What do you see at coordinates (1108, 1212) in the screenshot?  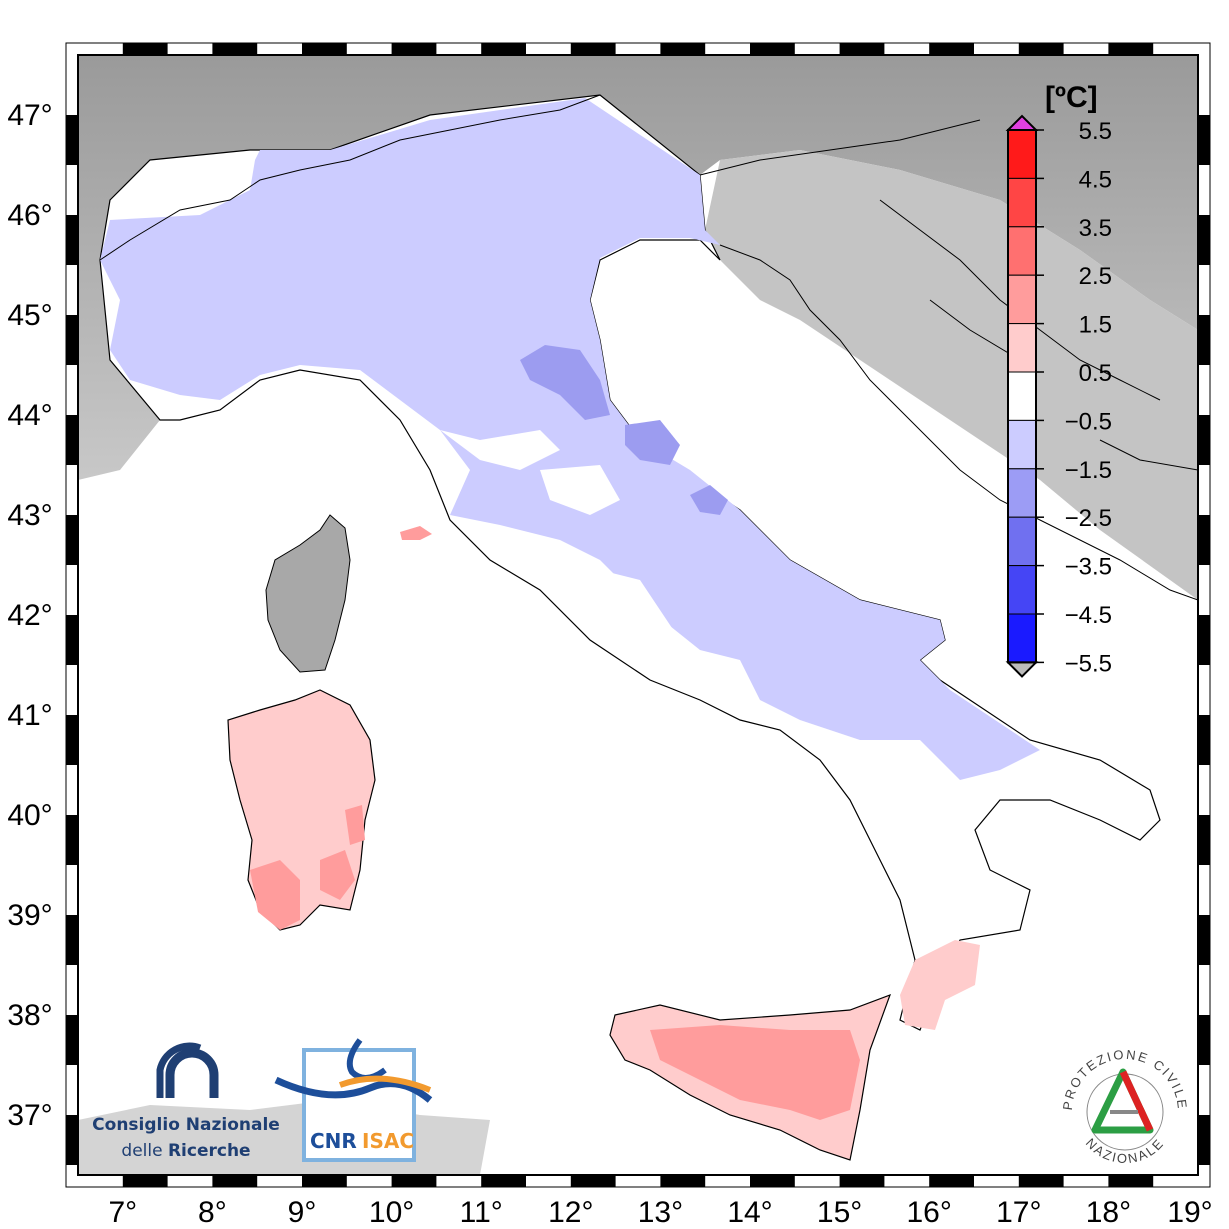 I see `longitude-label: 18°` at bounding box center [1108, 1212].